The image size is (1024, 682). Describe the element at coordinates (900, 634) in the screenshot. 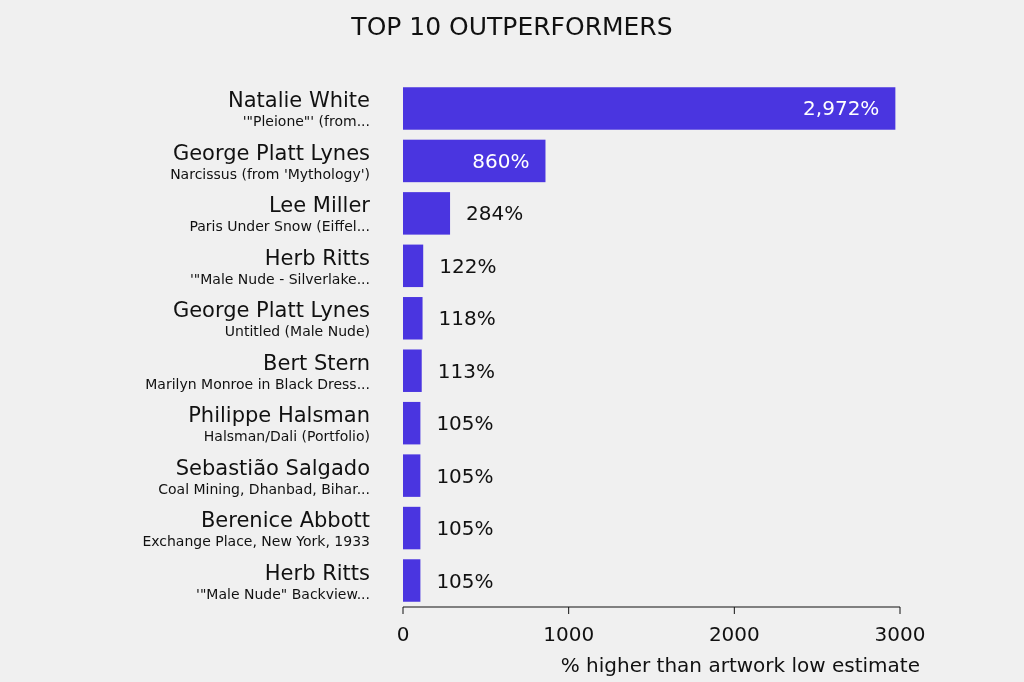

I see `x-tick-label: 3000` at that location.